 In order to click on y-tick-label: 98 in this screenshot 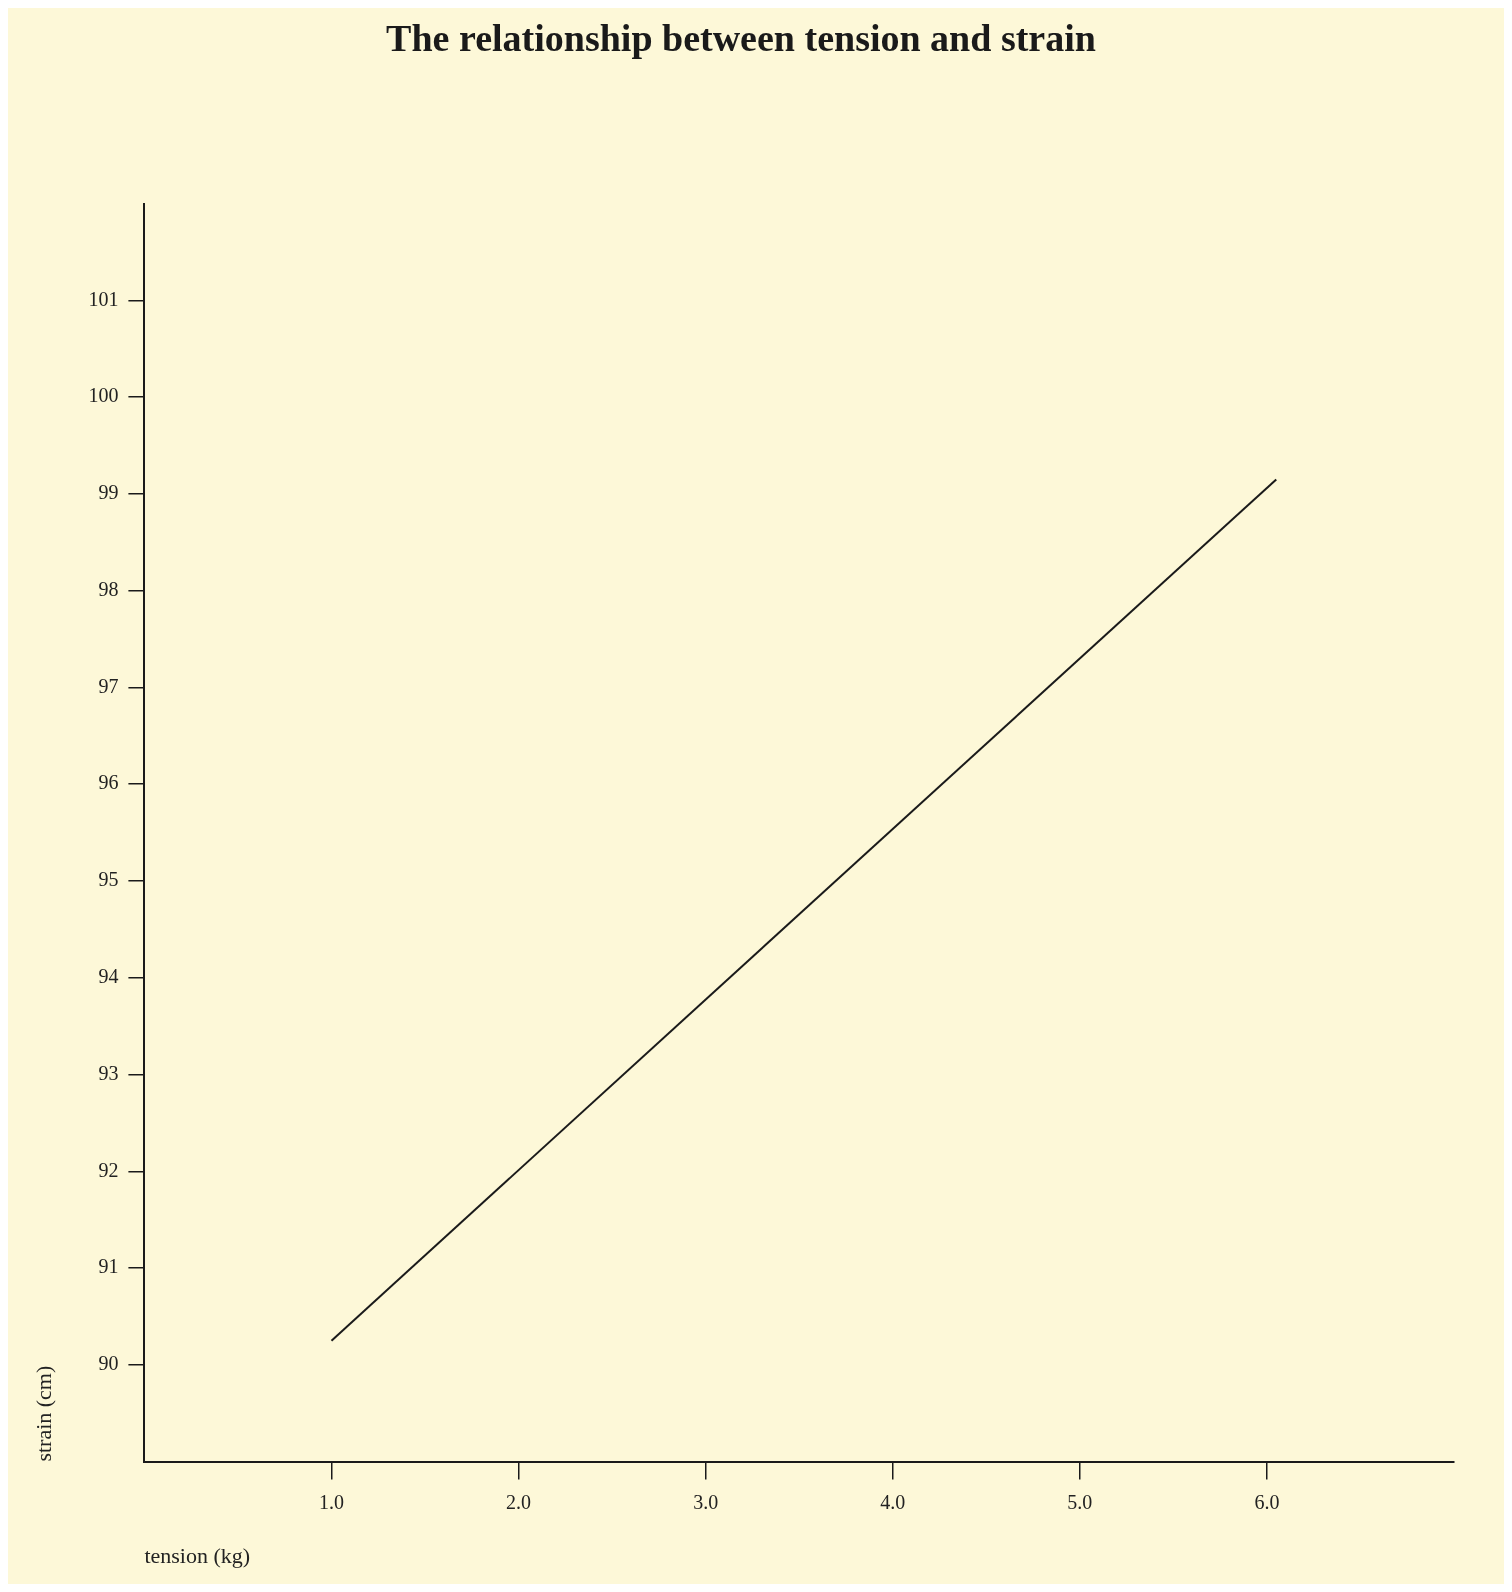, I will do `click(108, 588)`.